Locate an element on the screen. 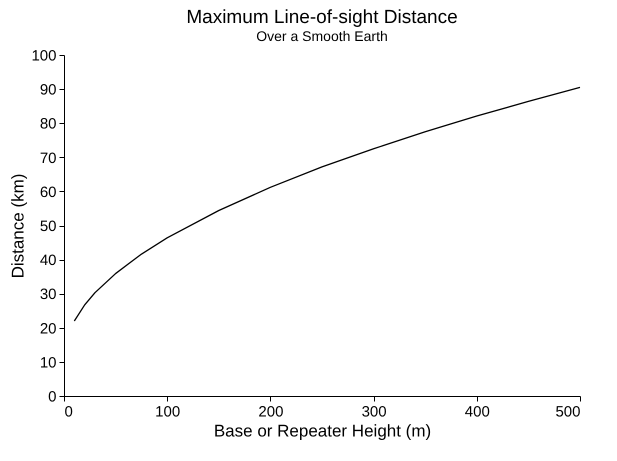 This screenshot has width=617, height=461. y-tick-label: 70 is located at coordinates (48, 158).